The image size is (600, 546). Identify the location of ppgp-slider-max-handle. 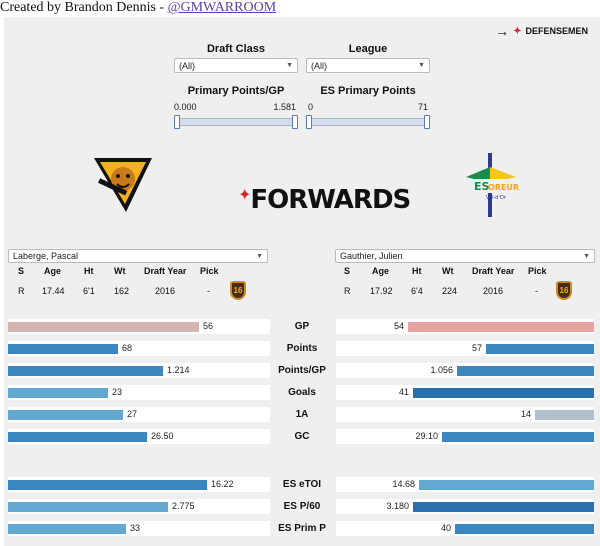
(295, 122).